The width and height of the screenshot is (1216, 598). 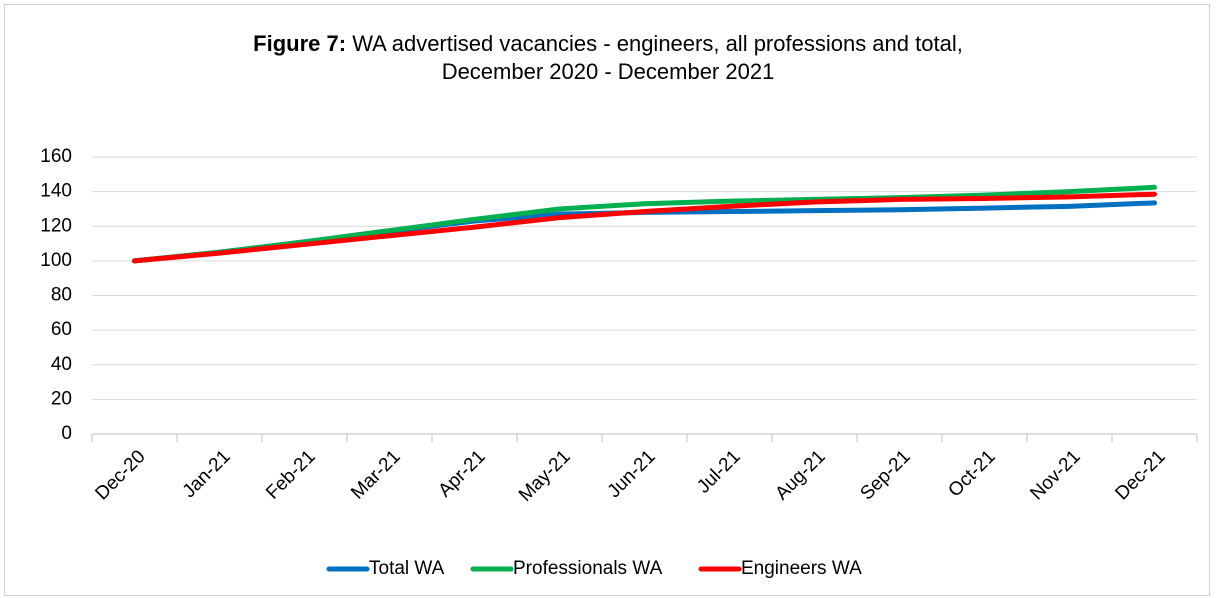 I want to click on x-tick-label: Apr-21, so click(x=461, y=473).